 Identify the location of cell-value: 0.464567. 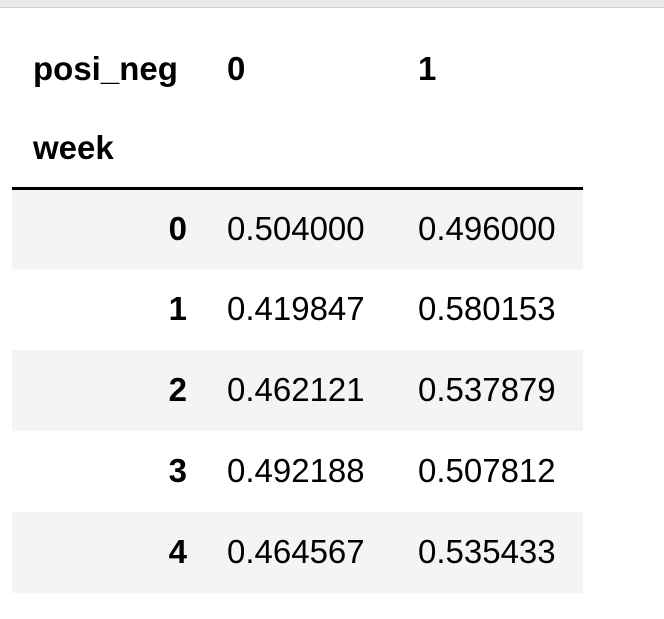
(296, 552).